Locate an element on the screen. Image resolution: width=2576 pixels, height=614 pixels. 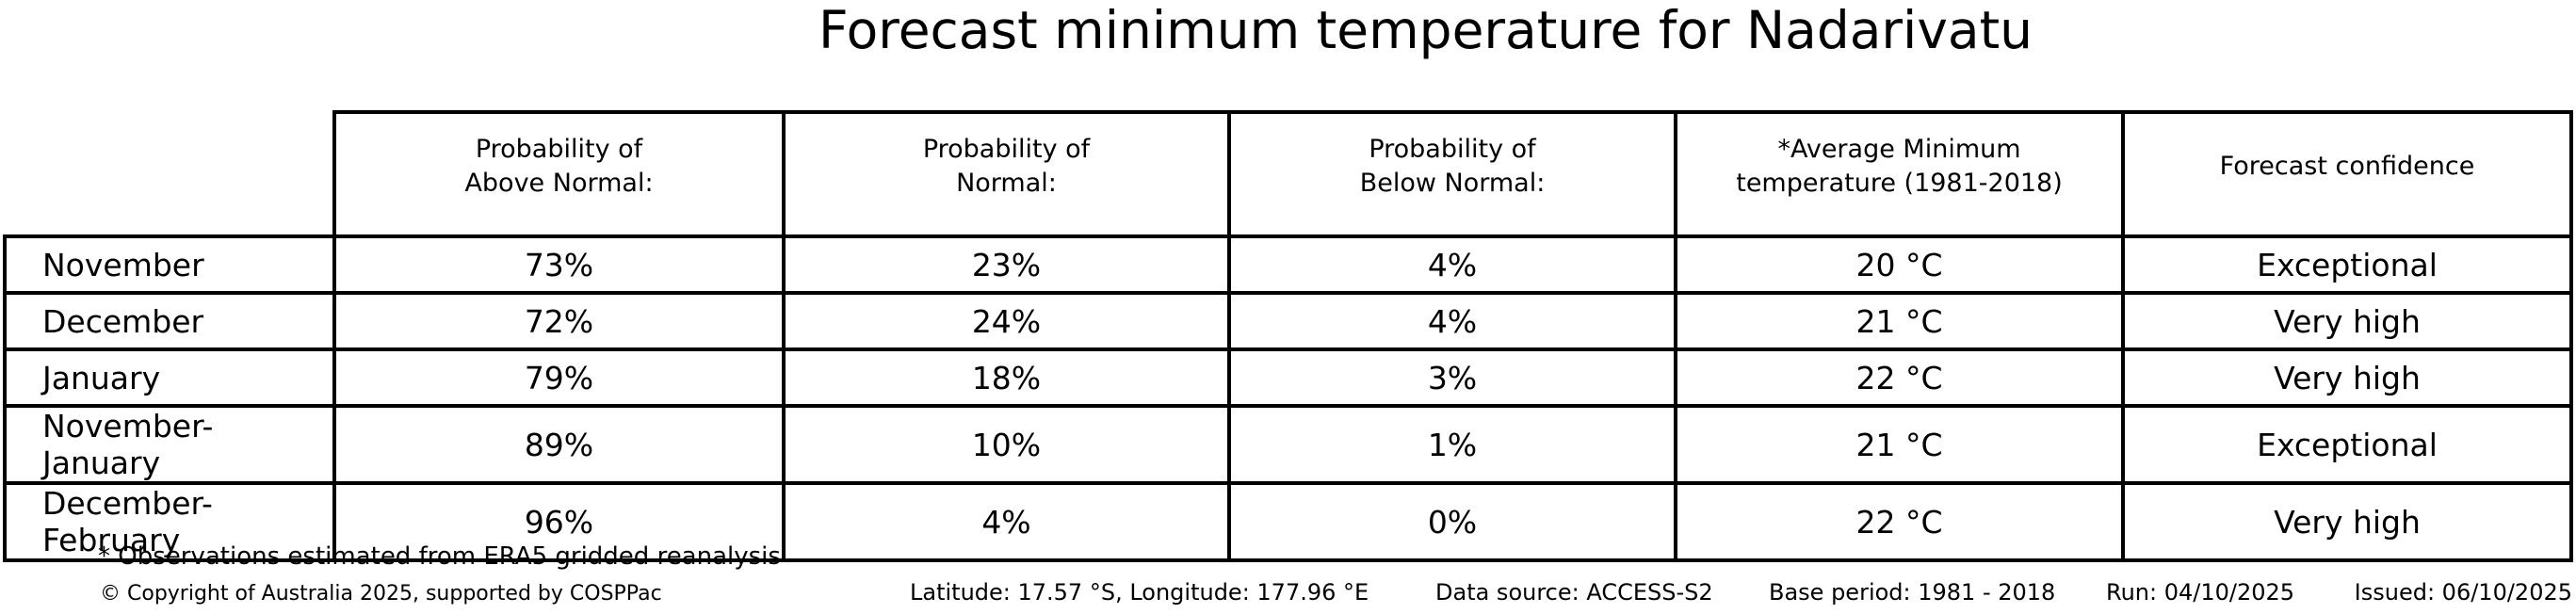
header-line: Normal: is located at coordinates (1006, 184).